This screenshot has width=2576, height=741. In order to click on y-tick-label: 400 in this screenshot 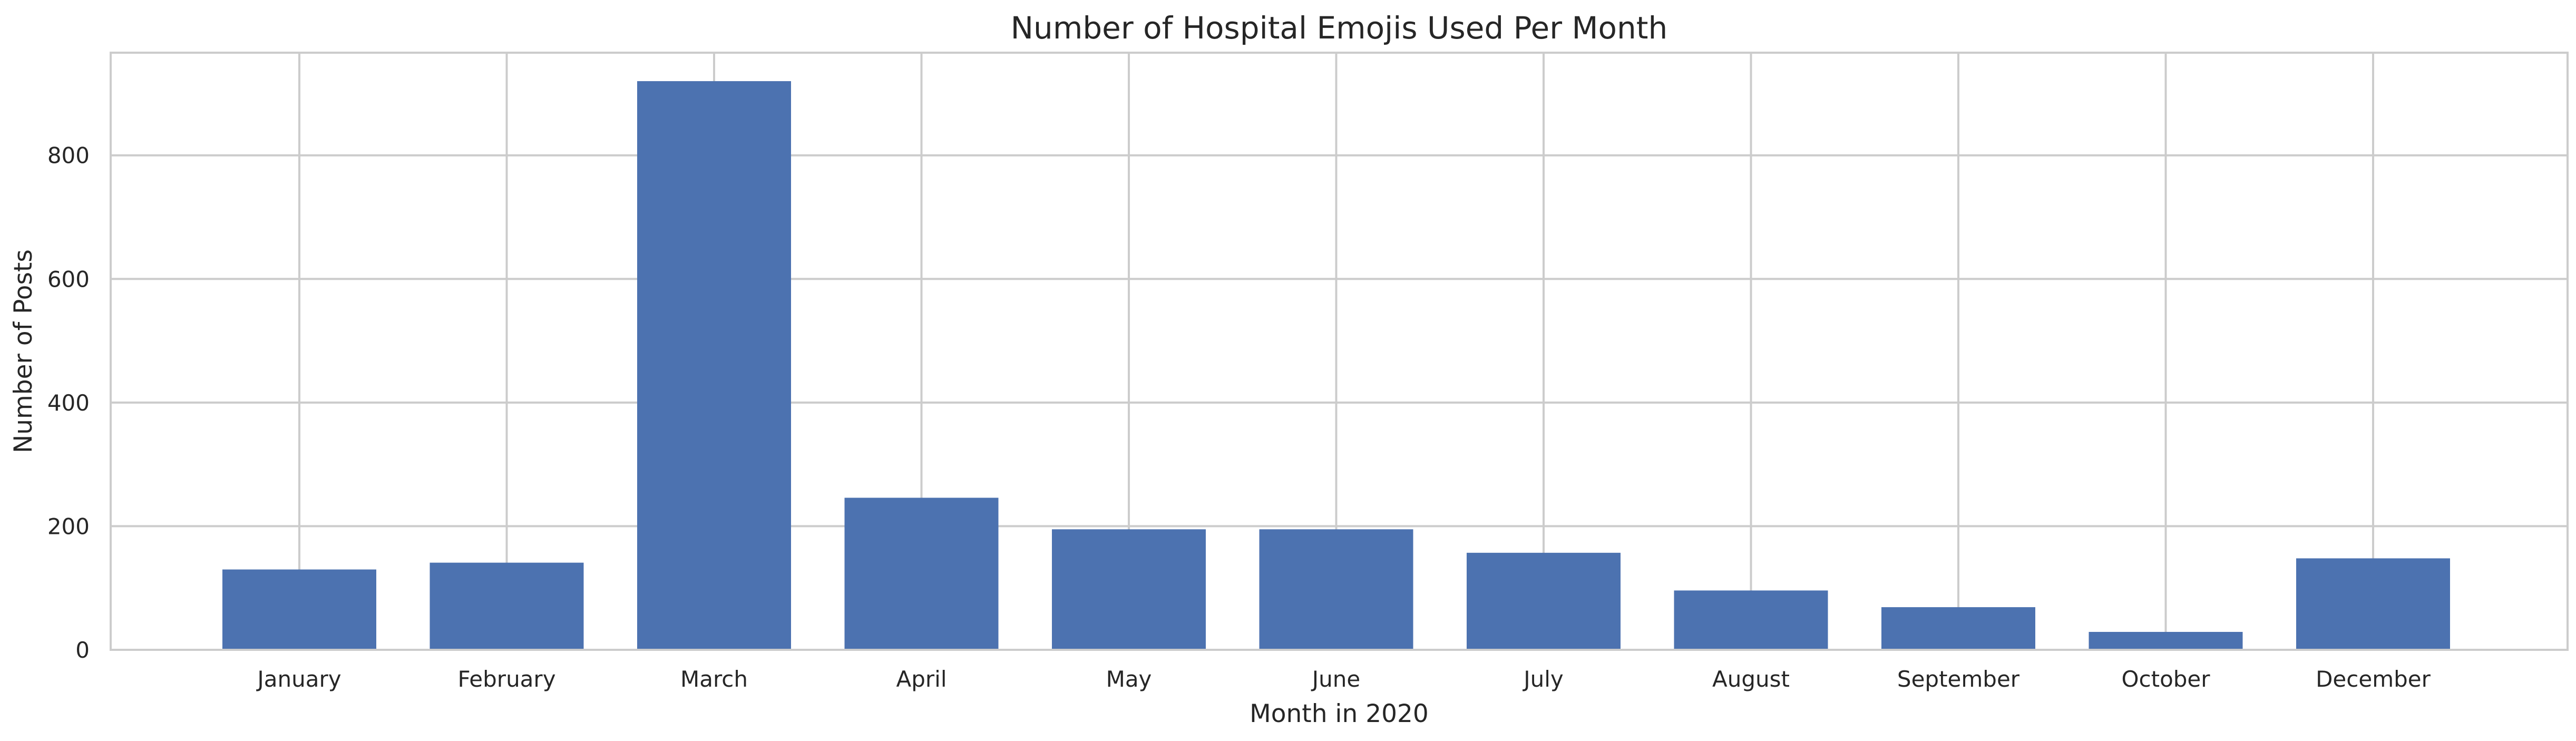, I will do `click(68, 403)`.